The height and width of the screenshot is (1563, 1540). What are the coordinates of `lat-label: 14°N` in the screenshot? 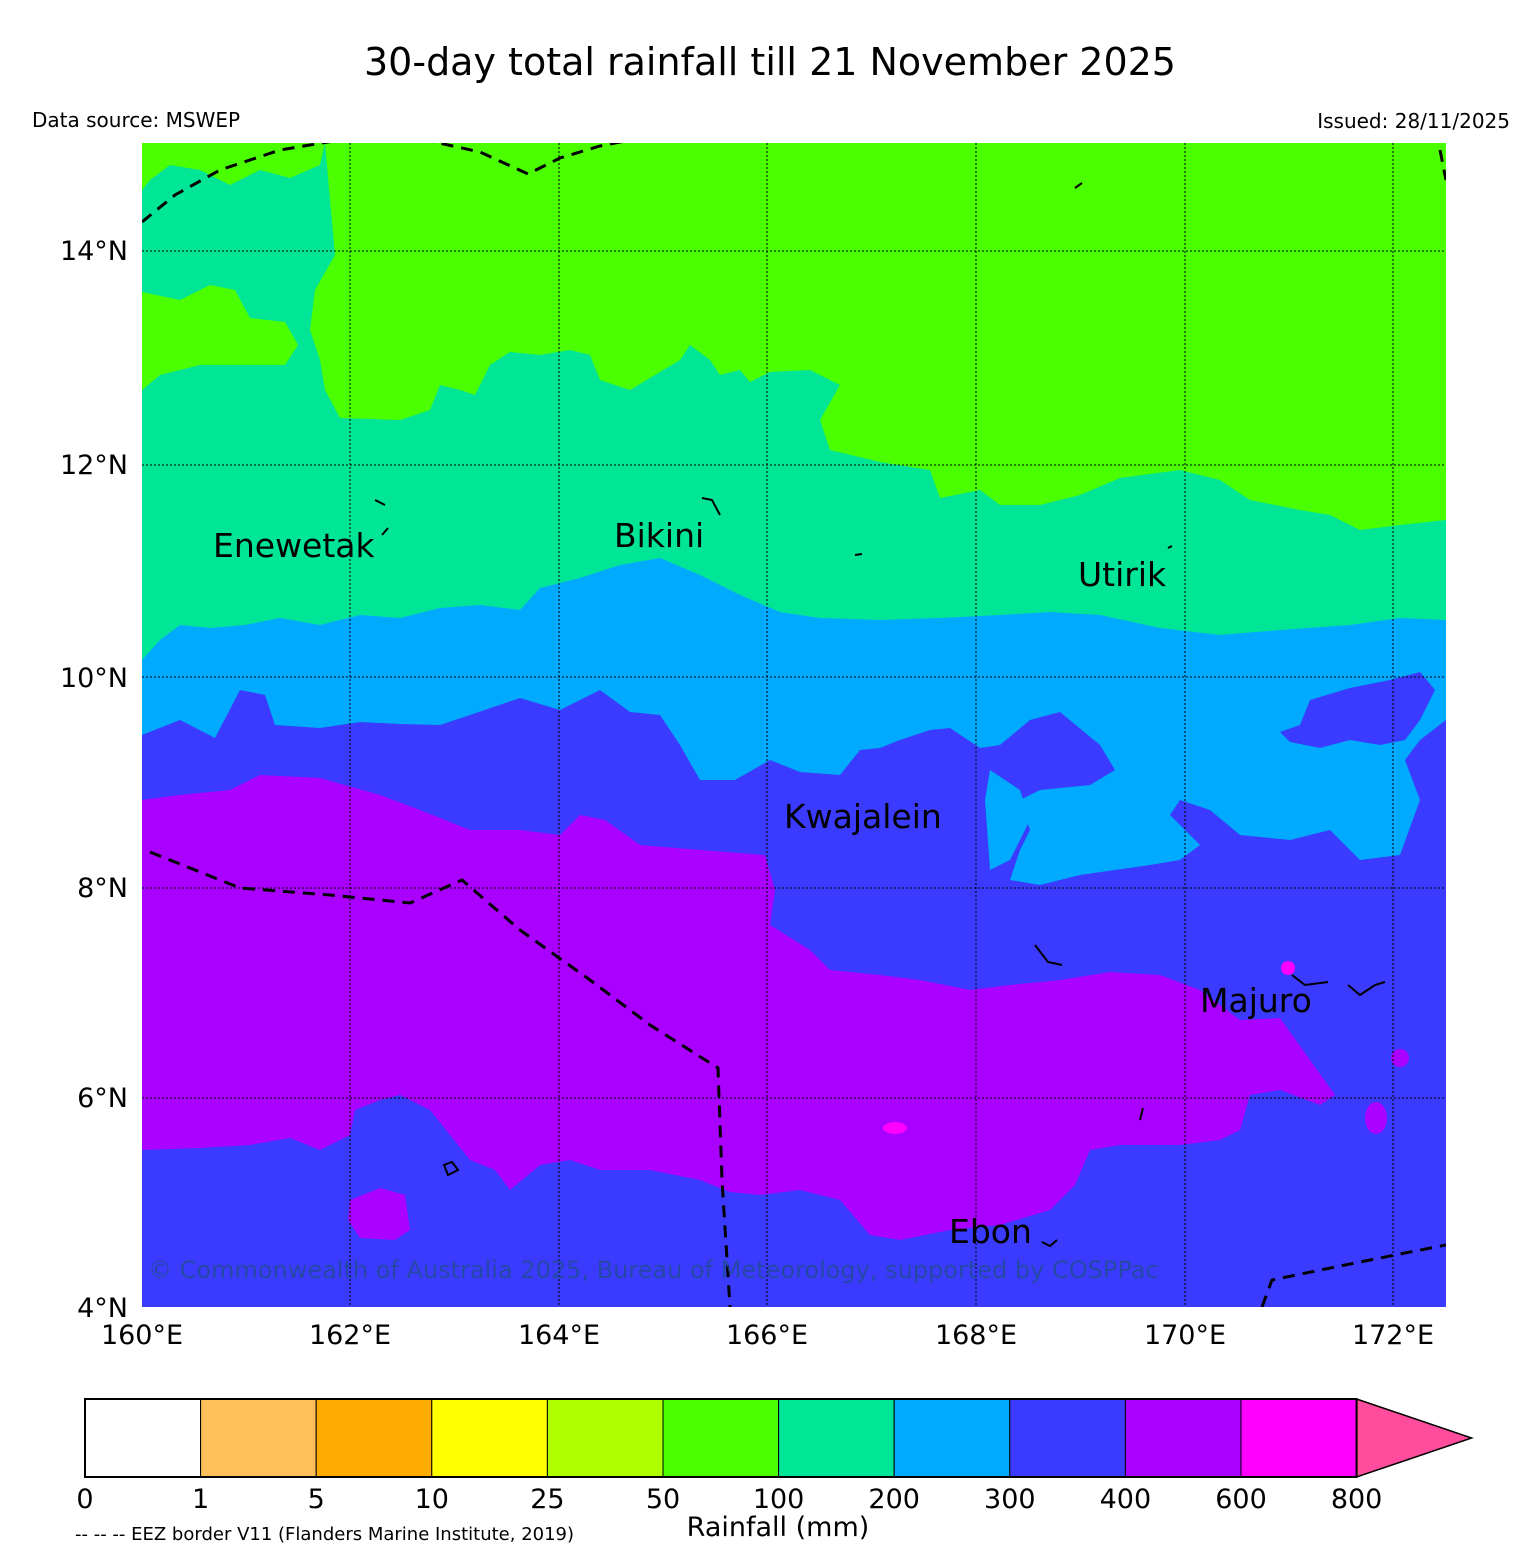 It's located at (94, 251).